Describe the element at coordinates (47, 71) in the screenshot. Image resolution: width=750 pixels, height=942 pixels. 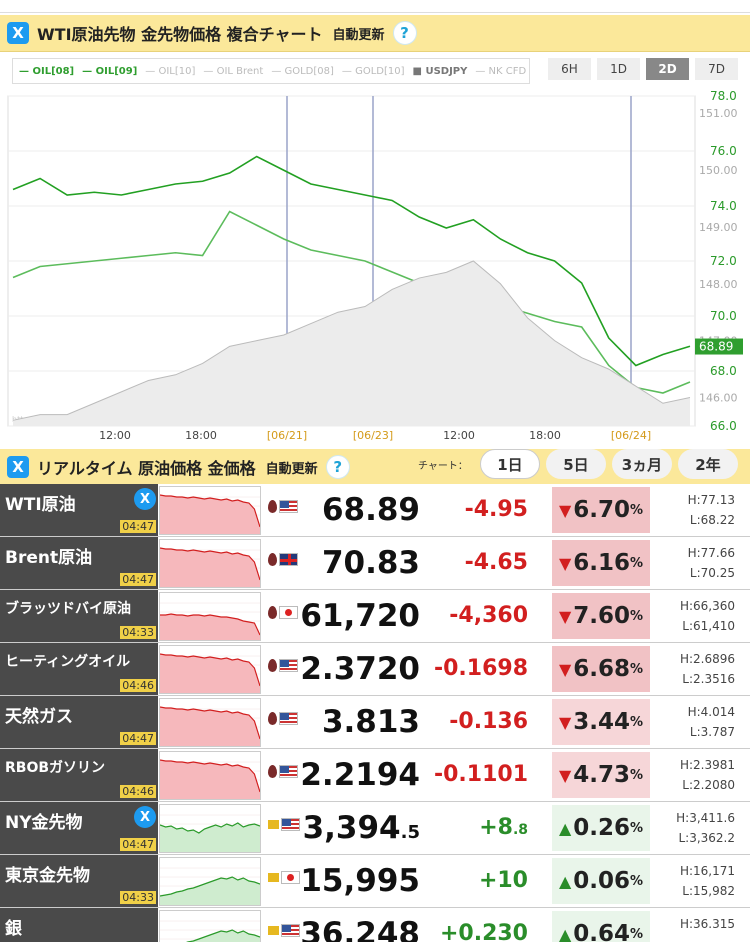
I see `legend-item: — OIL[08]` at that location.